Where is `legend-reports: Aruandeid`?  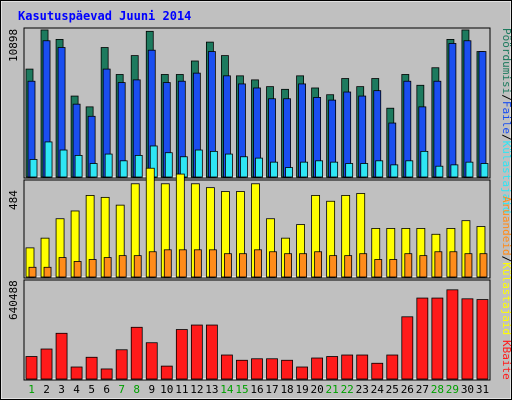
legend-reports: Aruandeid is located at coordinates (506, 226).